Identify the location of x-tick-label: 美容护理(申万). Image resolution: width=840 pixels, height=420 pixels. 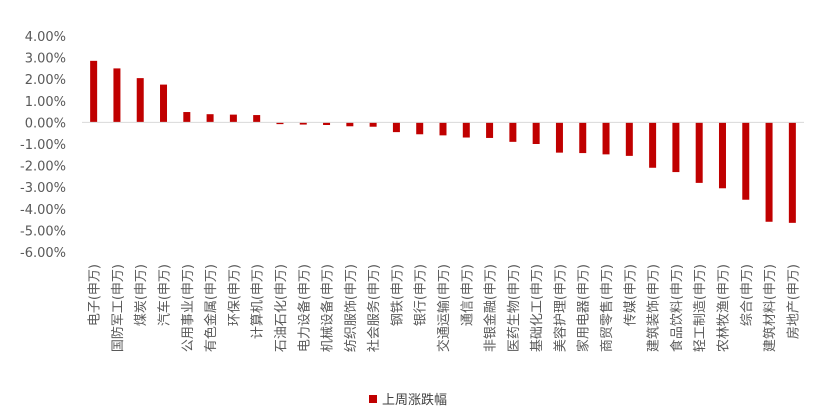
(560, 308).